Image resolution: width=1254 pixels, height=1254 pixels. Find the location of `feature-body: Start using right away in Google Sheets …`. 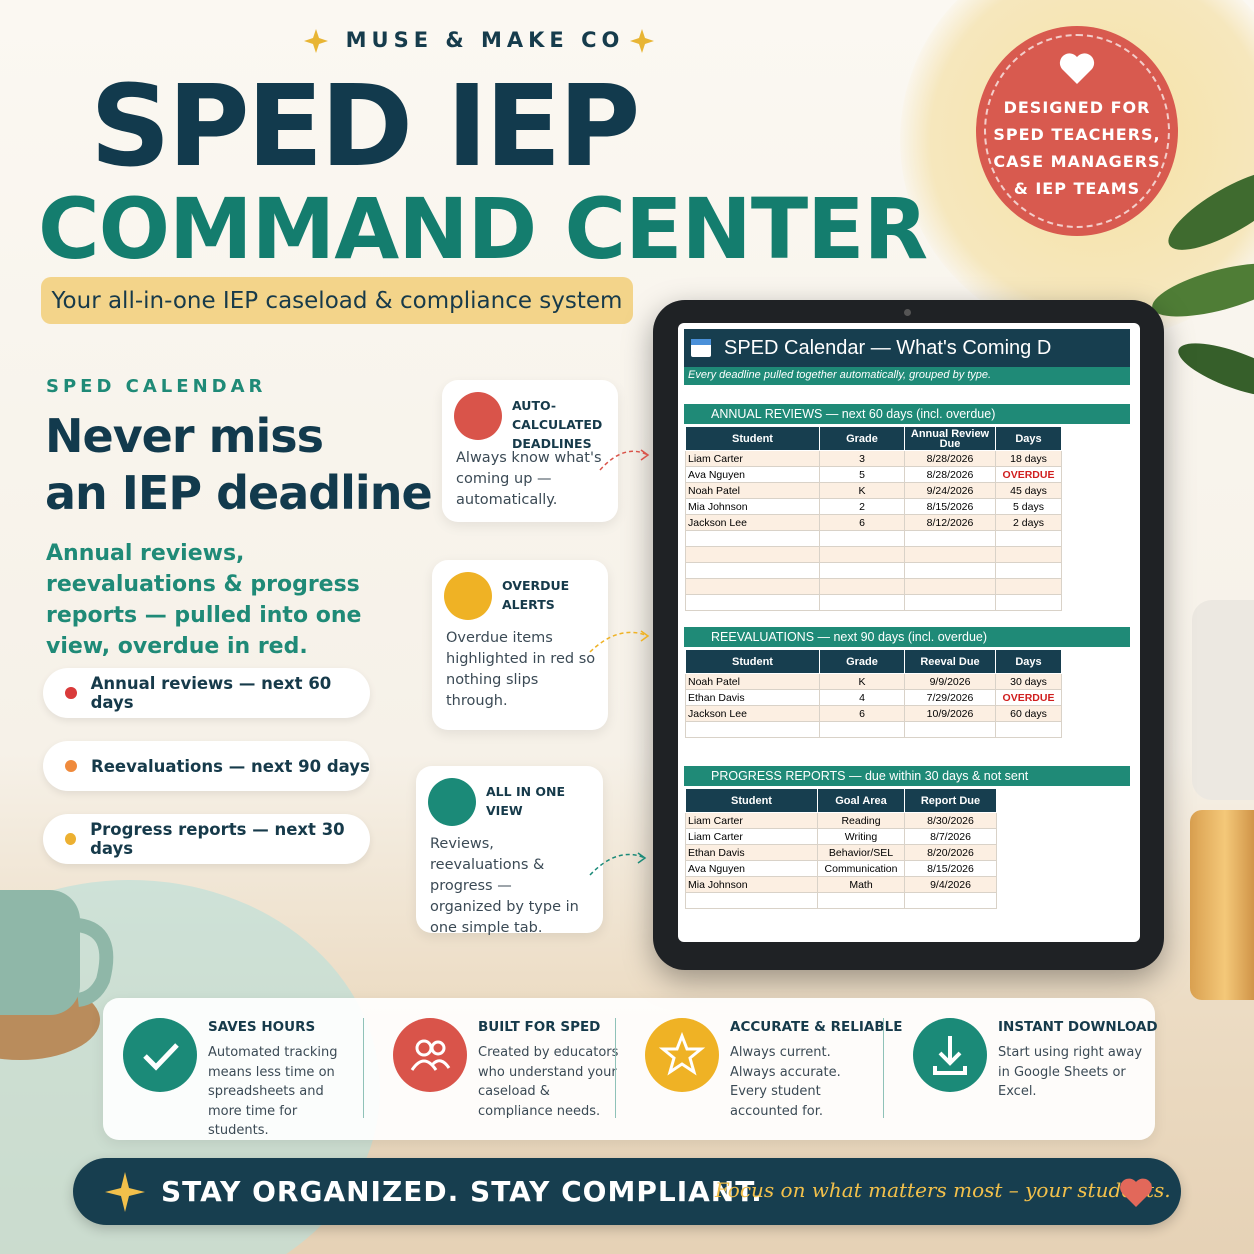

feature-body: Start using right away in Google Sheets … is located at coordinates (1070, 1072).